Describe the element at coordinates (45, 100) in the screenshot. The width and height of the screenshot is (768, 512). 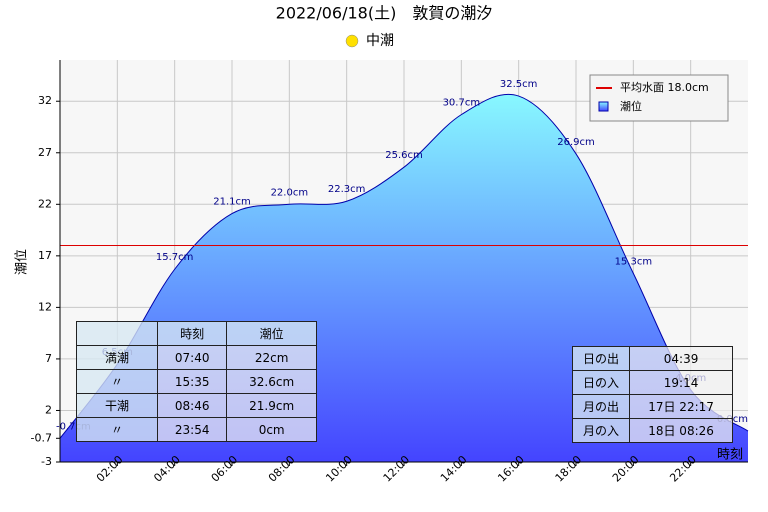
I see `y-tick-label: 32` at that location.